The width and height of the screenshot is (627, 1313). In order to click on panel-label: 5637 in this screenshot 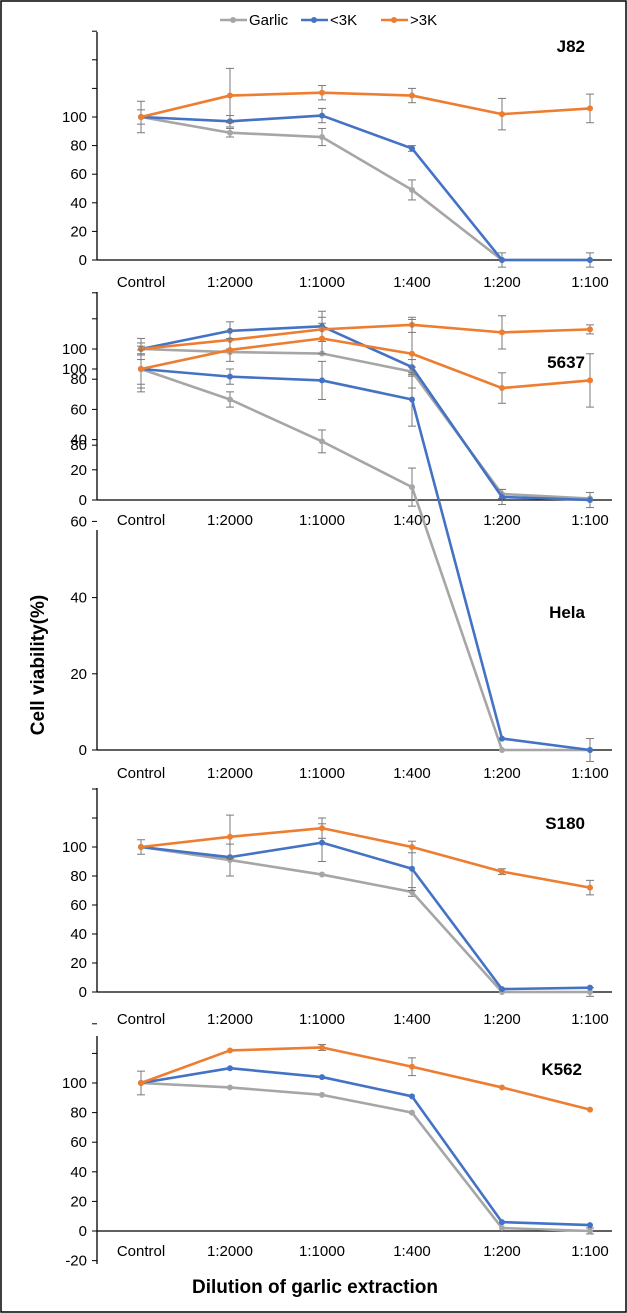, I will do `click(566, 362)`.